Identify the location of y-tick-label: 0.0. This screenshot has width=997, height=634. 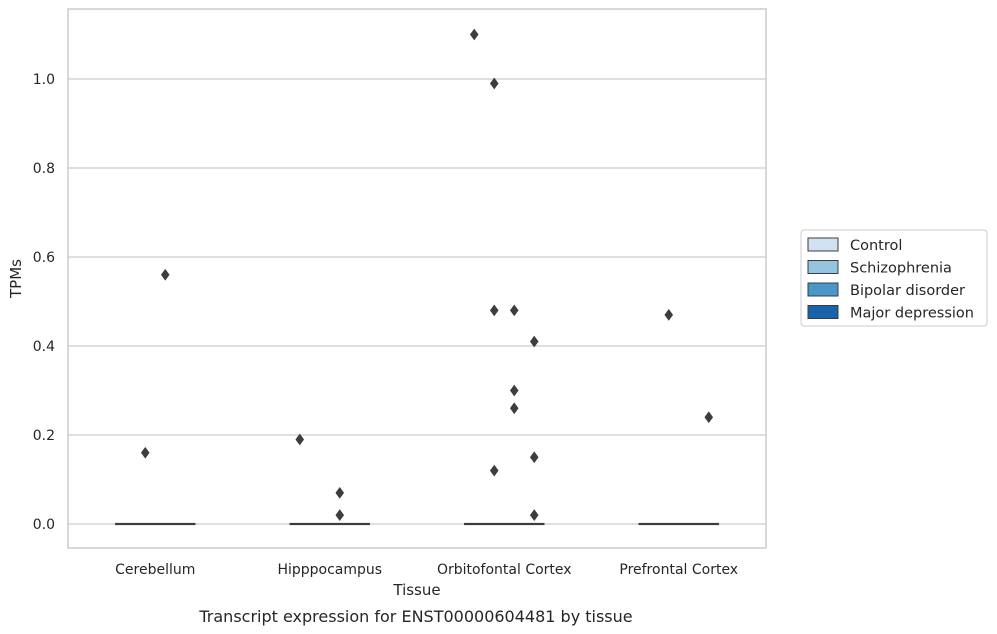
(44, 525).